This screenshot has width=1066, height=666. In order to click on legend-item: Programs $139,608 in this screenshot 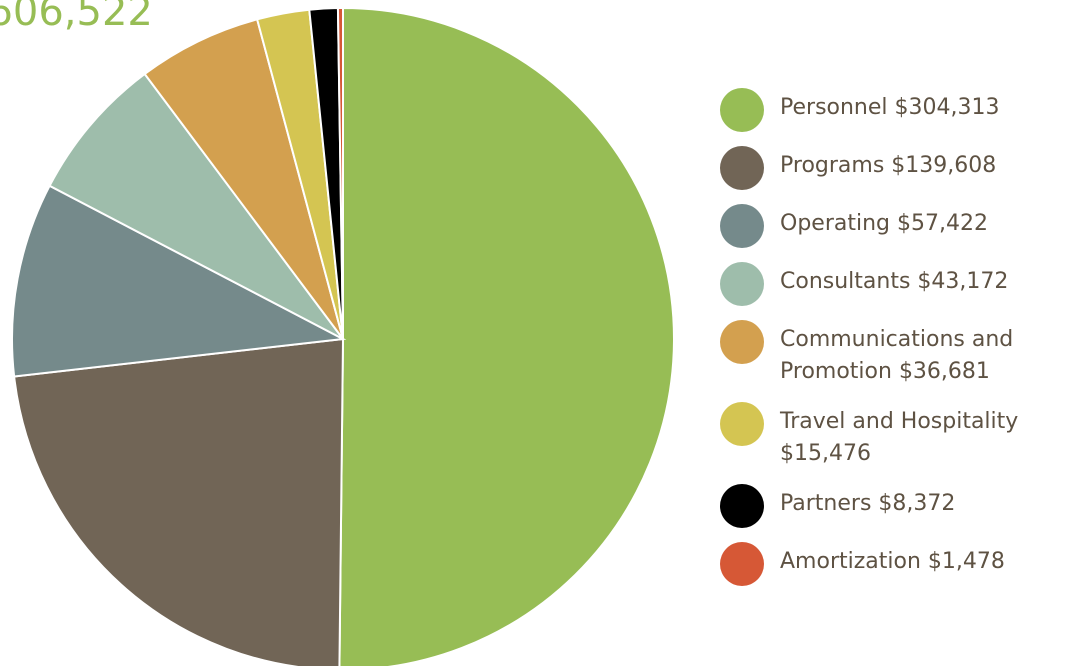, I will do `click(890, 168)`.